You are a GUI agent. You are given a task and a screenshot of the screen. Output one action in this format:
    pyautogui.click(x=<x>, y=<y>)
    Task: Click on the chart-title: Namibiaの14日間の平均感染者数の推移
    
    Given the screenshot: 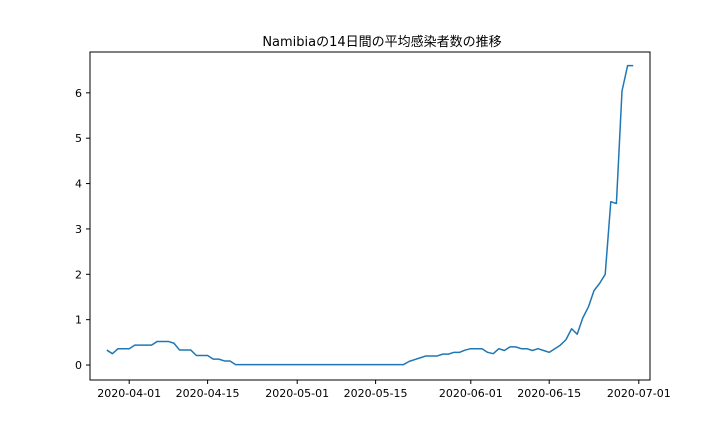 What is the action you would take?
    pyautogui.click(x=381, y=42)
    